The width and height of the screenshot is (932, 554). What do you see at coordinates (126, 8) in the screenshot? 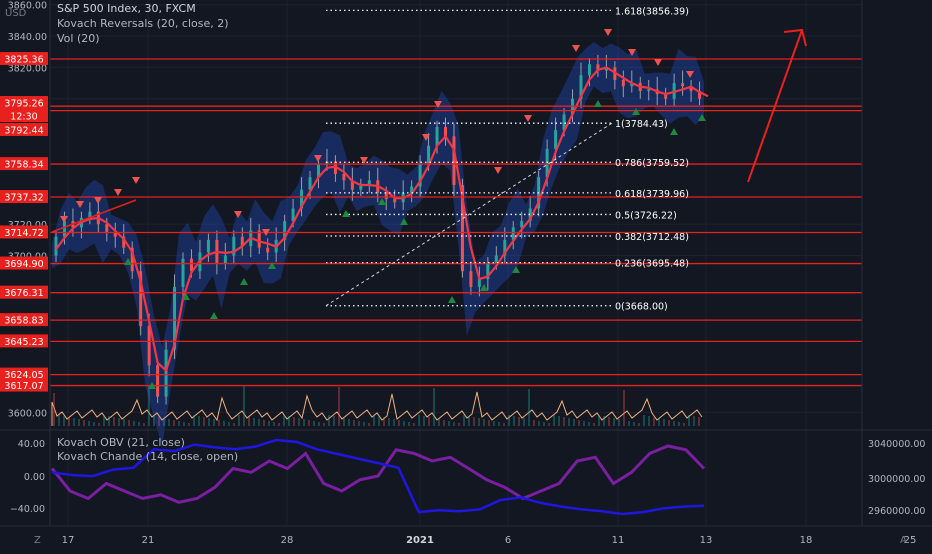
I see `legend-main: S&P 500 Index, 30, FXCM` at bounding box center [126, 8].